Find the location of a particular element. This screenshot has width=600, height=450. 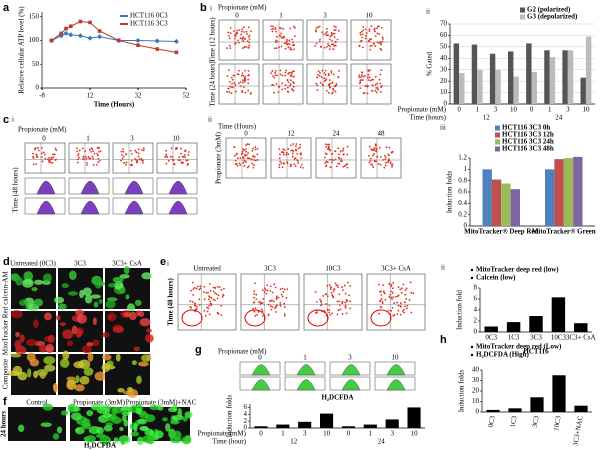

y-tick-label: 0 is located at coordinates (478, 412).